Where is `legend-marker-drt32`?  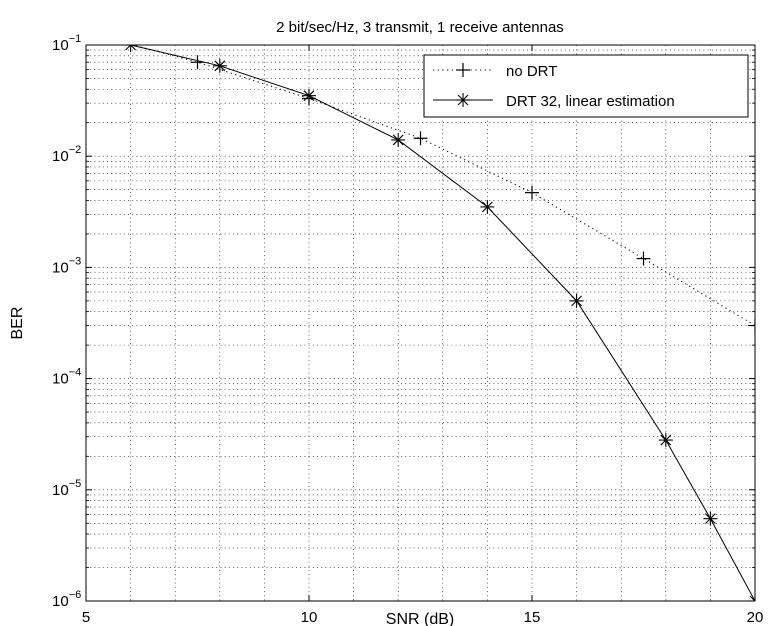 legend-marker-drt32 is located at coordinates (463, 100).